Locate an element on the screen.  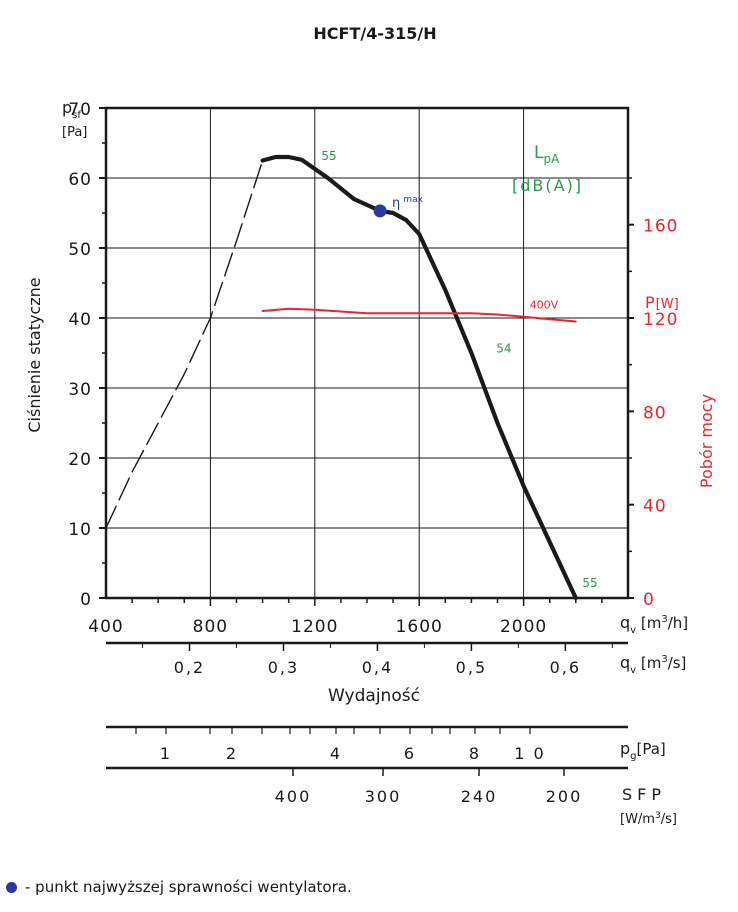
chart-title: HCFT/4-315/H is located at coordinates (374, 33).